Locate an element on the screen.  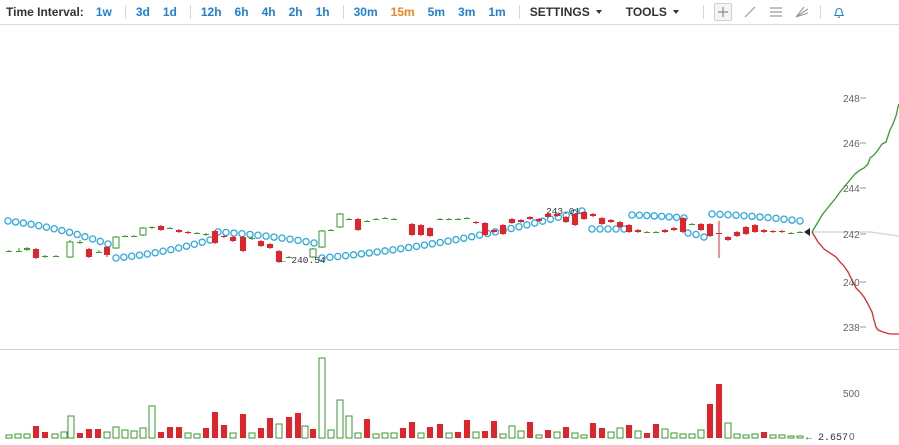
interval-5m: 5m is located at coordinates (436, 12).